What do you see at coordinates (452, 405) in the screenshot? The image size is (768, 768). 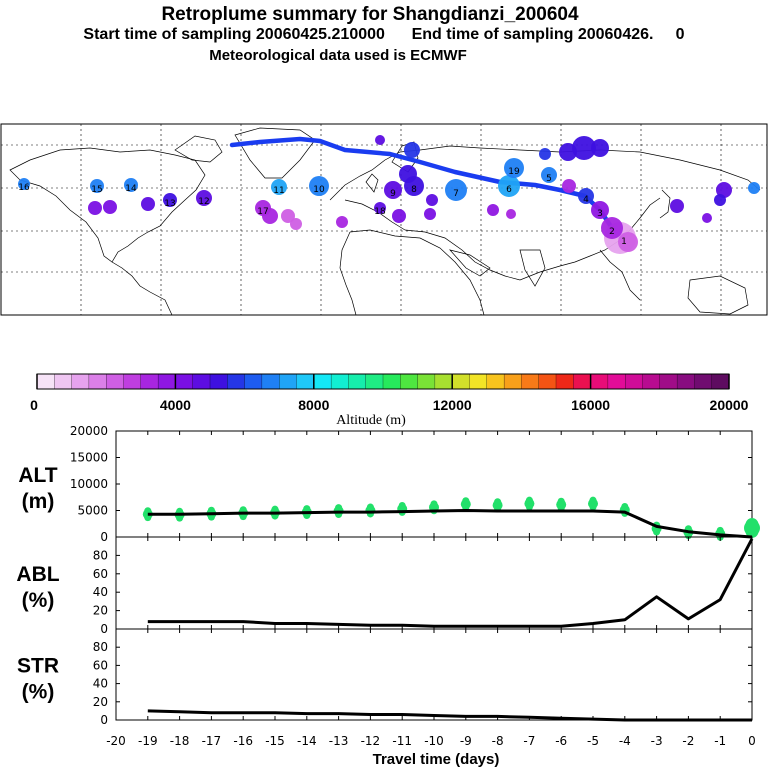 I see `colorbar-tick-label: 12000` at bounding box center [452, 405].